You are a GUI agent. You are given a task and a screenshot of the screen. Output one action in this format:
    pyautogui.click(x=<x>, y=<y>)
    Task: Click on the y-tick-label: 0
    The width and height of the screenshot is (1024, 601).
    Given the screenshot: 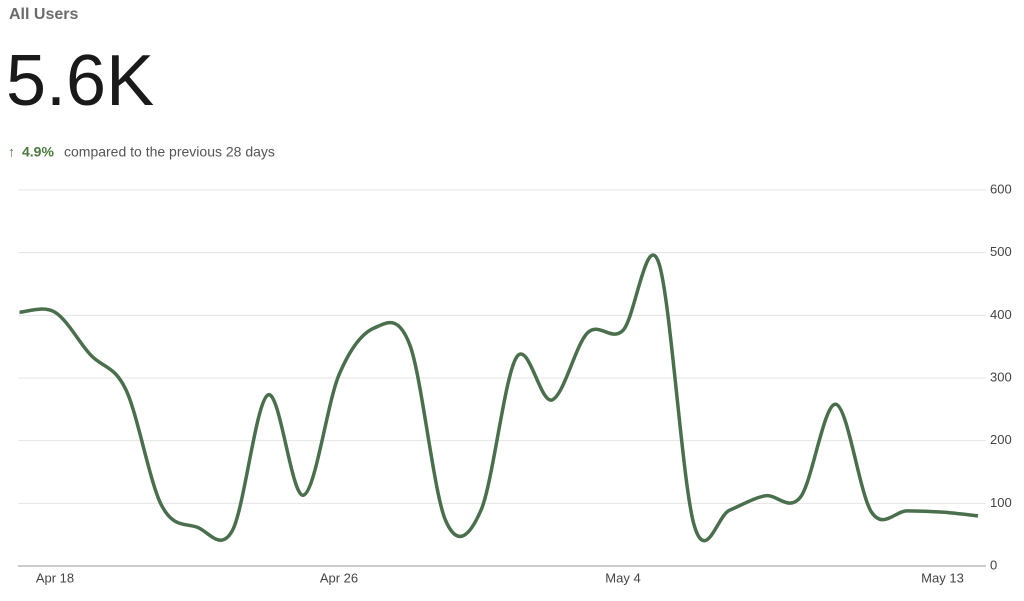 What is the action you would take?
    pyautogui.click(x=993, y=564)
    